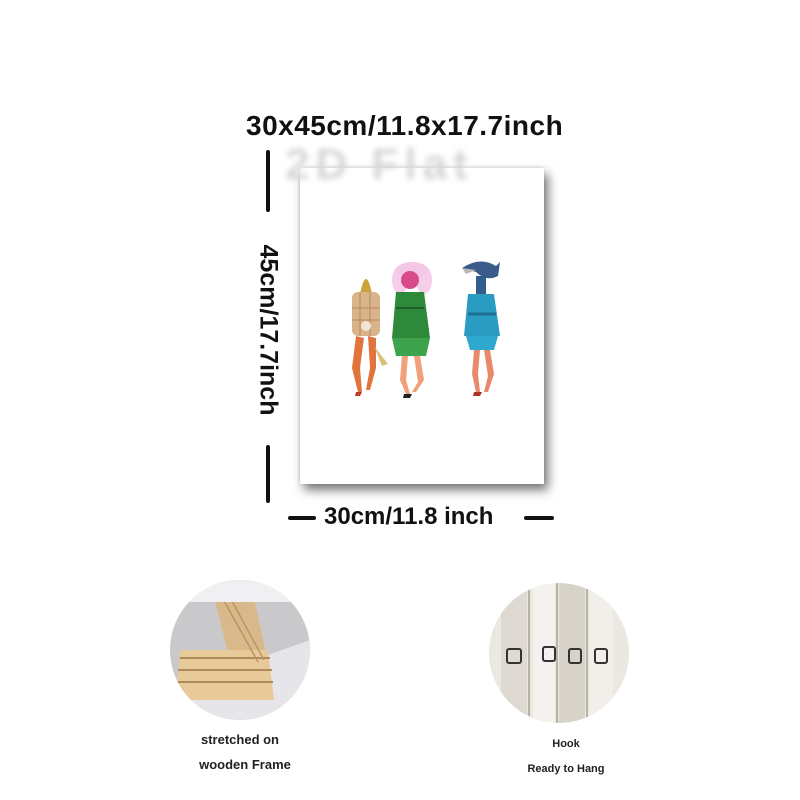  What do you see at coordinates (268, 181) in the screenshot?
I see `height-line-top` at bounding box center [268, 181].